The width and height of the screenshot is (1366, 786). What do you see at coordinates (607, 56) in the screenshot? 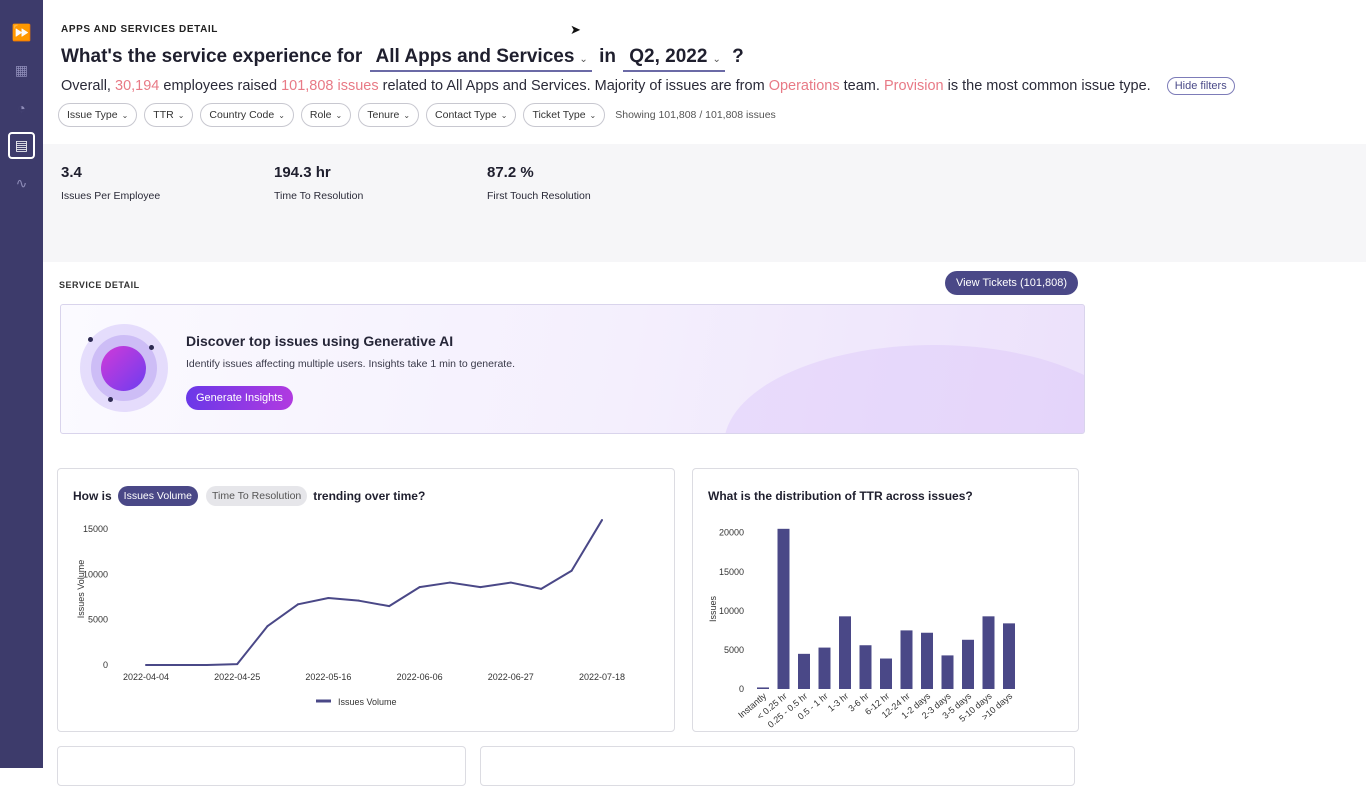
I see `title-in: in` at bounding box center [607, 56].